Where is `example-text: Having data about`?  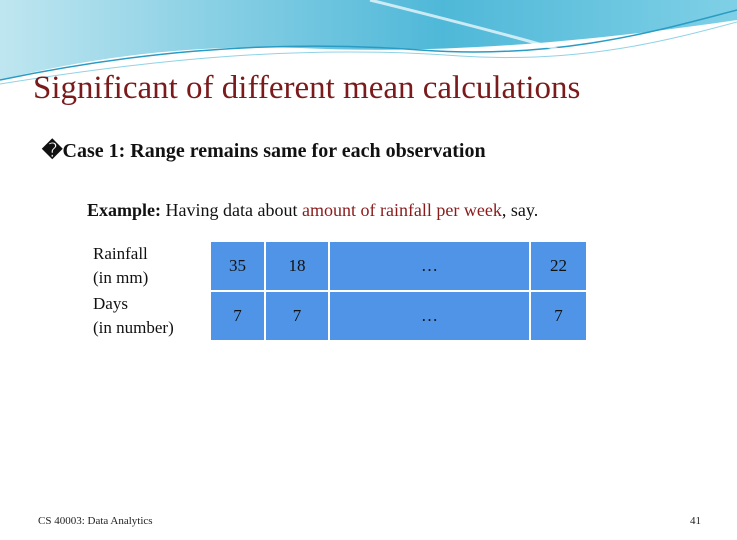
example-text: Having data about is located at coordinates (231, 210).